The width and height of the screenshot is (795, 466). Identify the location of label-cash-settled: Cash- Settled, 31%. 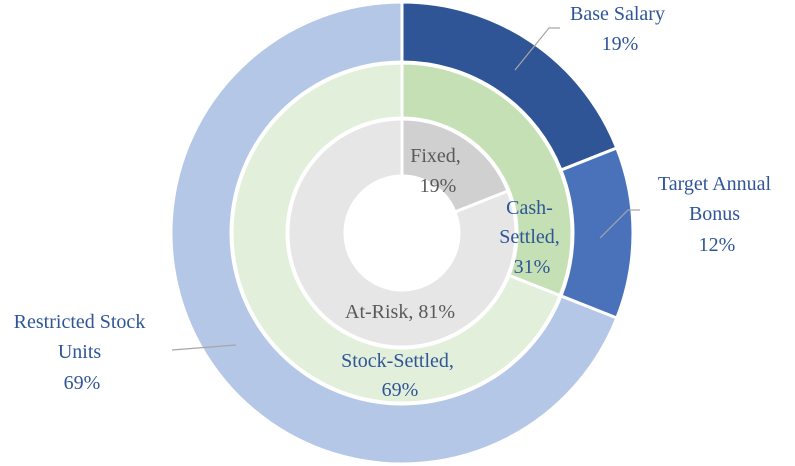
(532, 237).